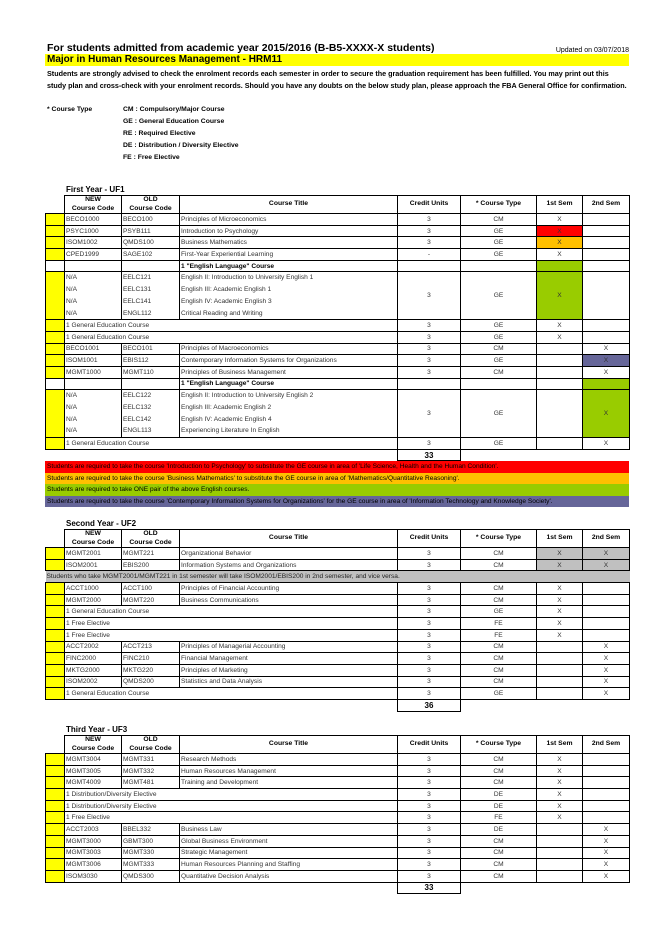 The height and width of the screenshot is (936, 662). Describe the element at coordinates (174, 109) in the screenshot. I see `legend-item: CM : Compulsory/Major Course` at that location.